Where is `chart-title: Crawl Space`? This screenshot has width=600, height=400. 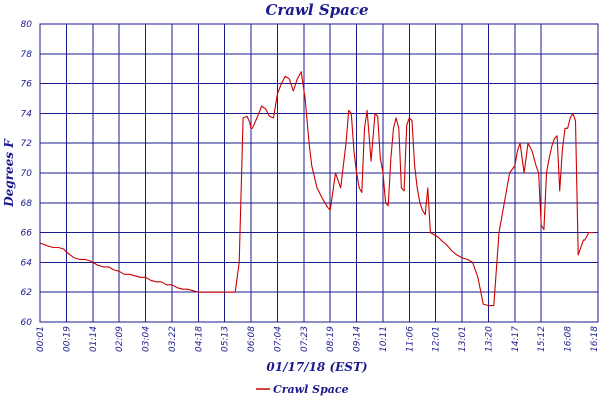
chart-title: Crawl Space is located at coordinates (316, 10).